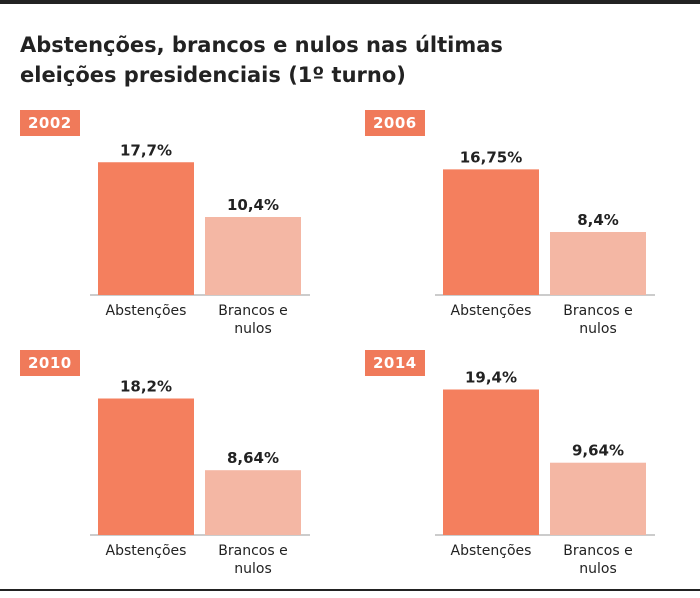 This screenshot has height=598, width=700. Describe the element at coordinates (253, 458) in the screenshot. I see `data-label: 8,64%` at that location.